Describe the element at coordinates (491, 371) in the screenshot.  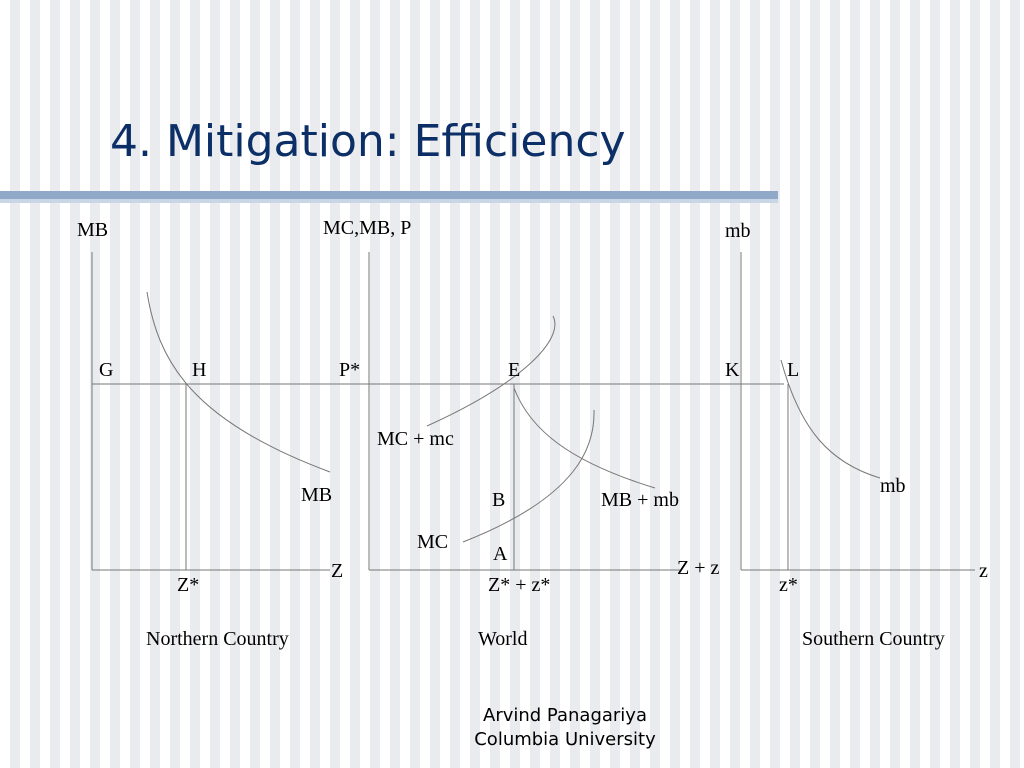
I see `world-mc-sum-curve` at that location.